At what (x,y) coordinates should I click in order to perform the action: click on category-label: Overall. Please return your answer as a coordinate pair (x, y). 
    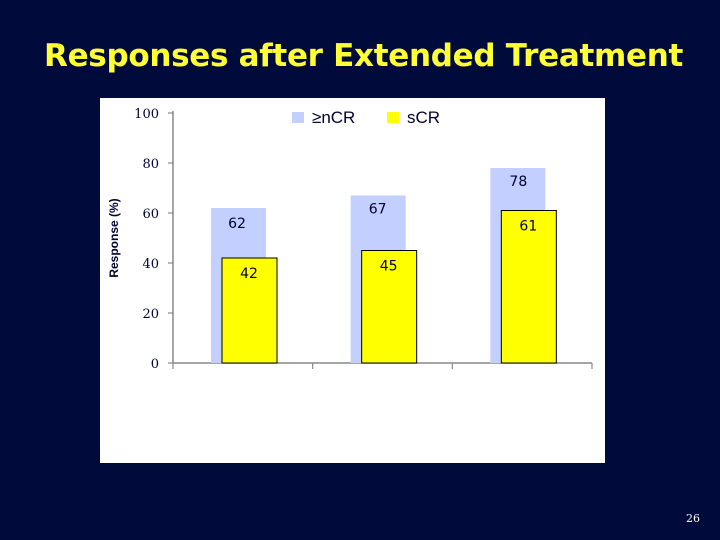
    Looking at the image, I should click on (243, 387).